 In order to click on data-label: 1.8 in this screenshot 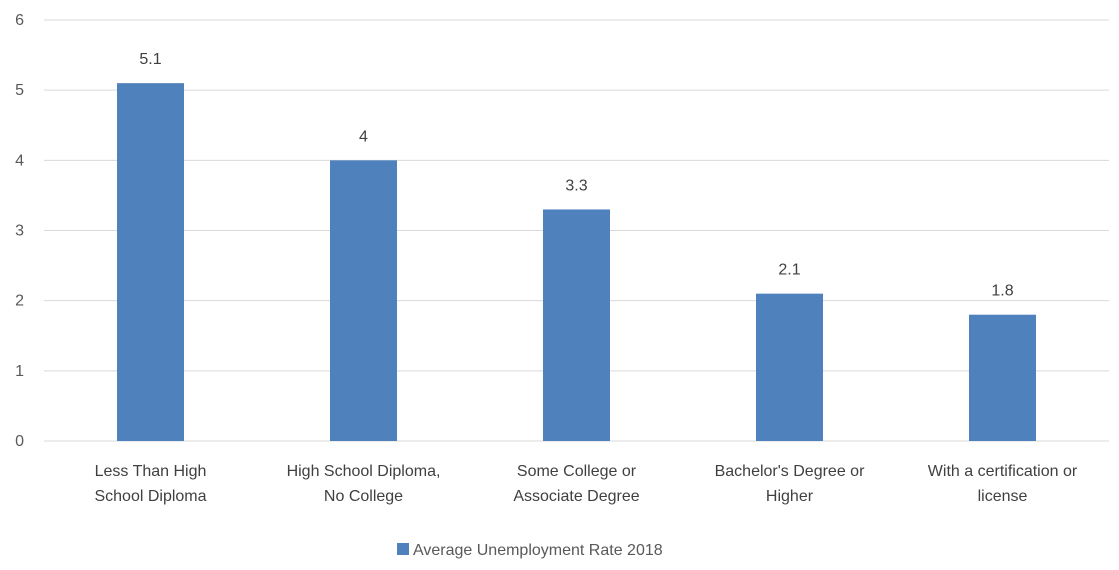, I will do `click(1002, 291)`.